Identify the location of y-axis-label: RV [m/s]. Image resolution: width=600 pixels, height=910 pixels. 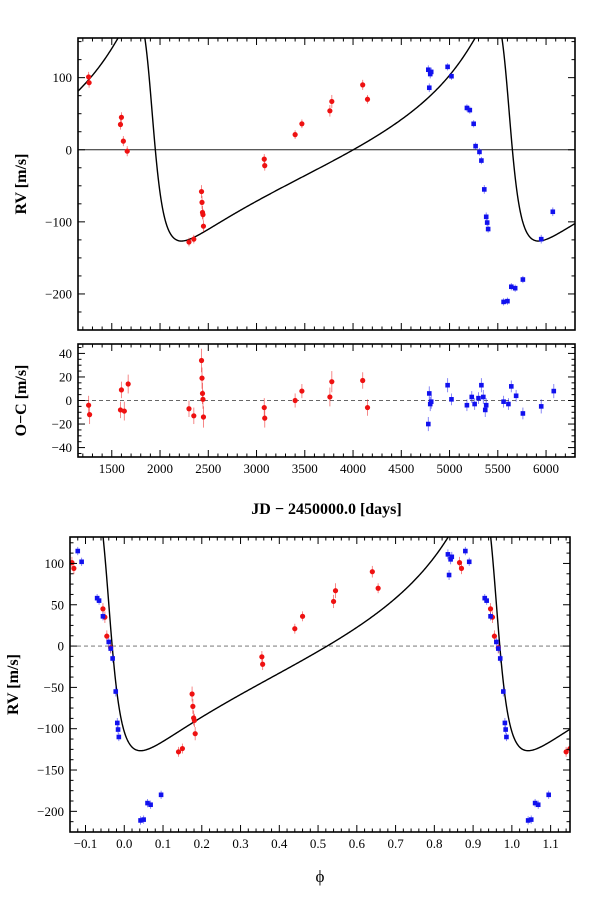
(21, 184).